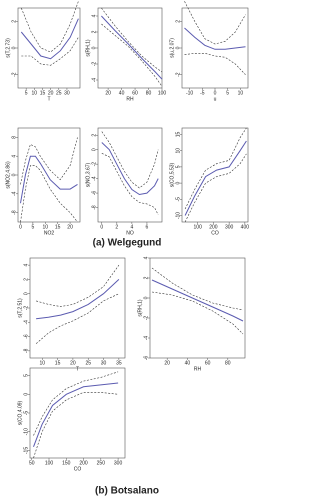  What do you see at coordinates (118, 463) in the screenshot?
I see `x-tick-label: 300` at bounding box center [118, 463].